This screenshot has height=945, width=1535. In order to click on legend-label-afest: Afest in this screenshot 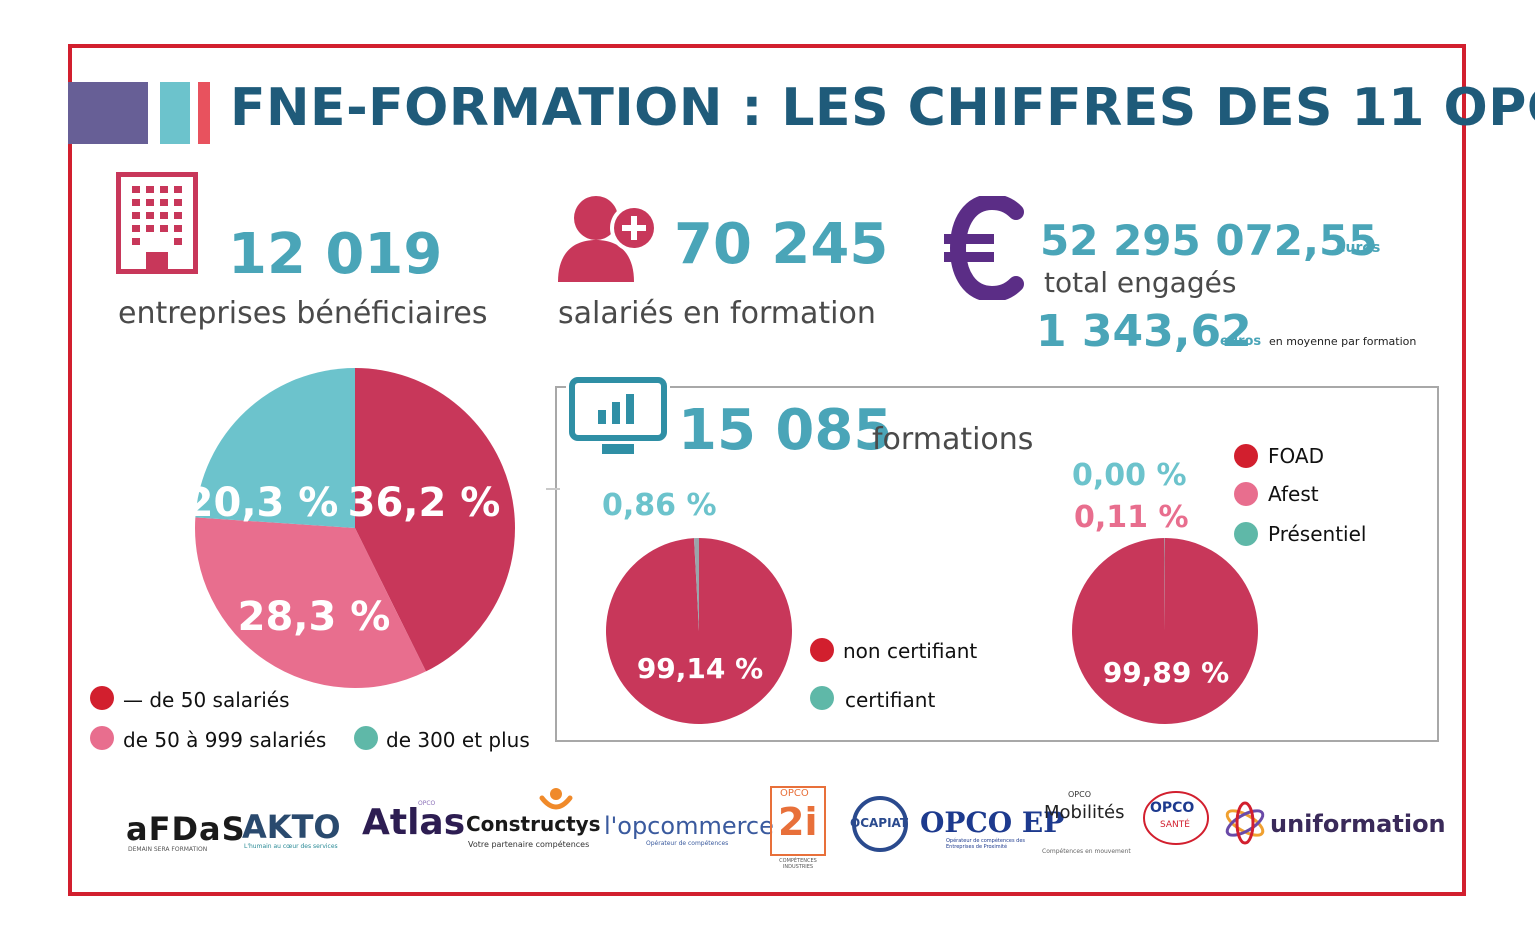, I will do `click(1293, 494)`.